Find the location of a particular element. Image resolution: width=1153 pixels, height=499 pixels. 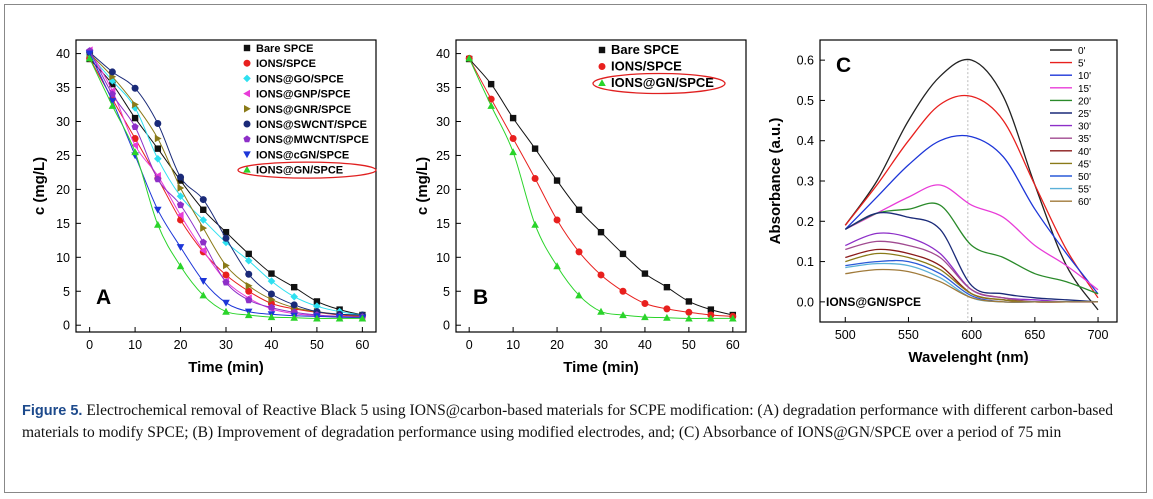

x-tick-label: 650 is located at coordinates (1034, 335).